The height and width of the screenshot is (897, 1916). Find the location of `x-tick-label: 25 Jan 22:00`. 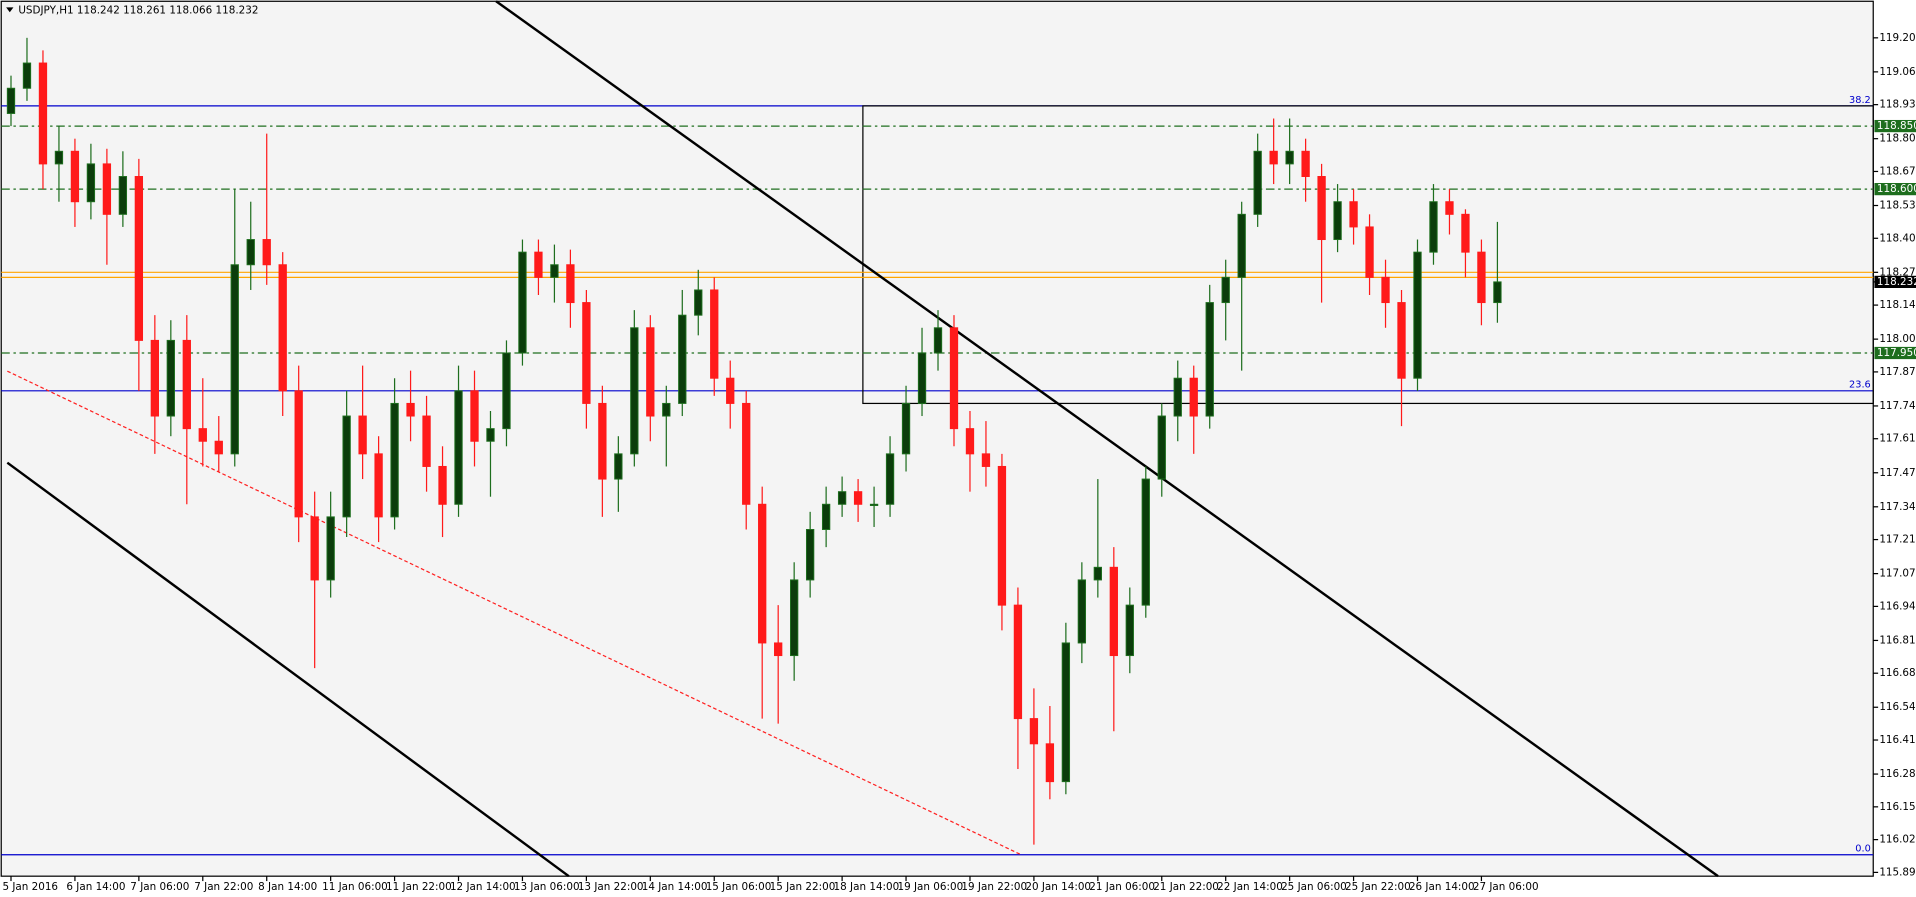

x-tick-label: 25 Jan 22:00 is located at coordinates (1378, 887).